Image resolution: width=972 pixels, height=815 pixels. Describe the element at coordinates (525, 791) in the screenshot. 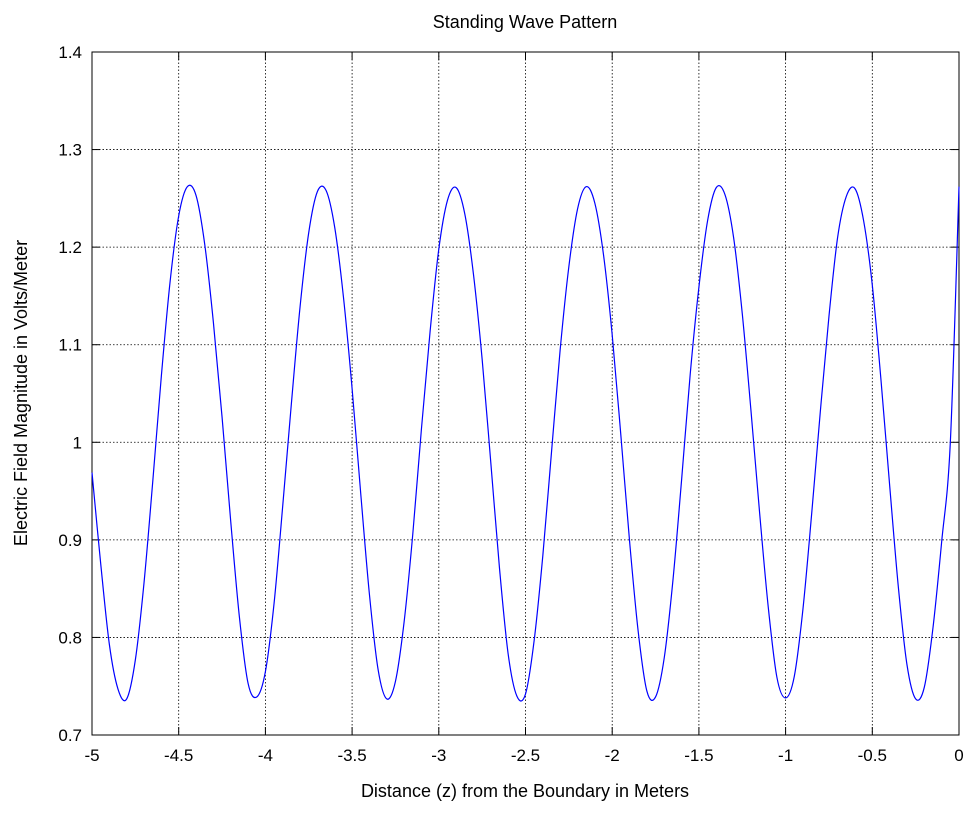

I see `x-axis-title: Distance (z) from the Boundary in Meters` at that location.